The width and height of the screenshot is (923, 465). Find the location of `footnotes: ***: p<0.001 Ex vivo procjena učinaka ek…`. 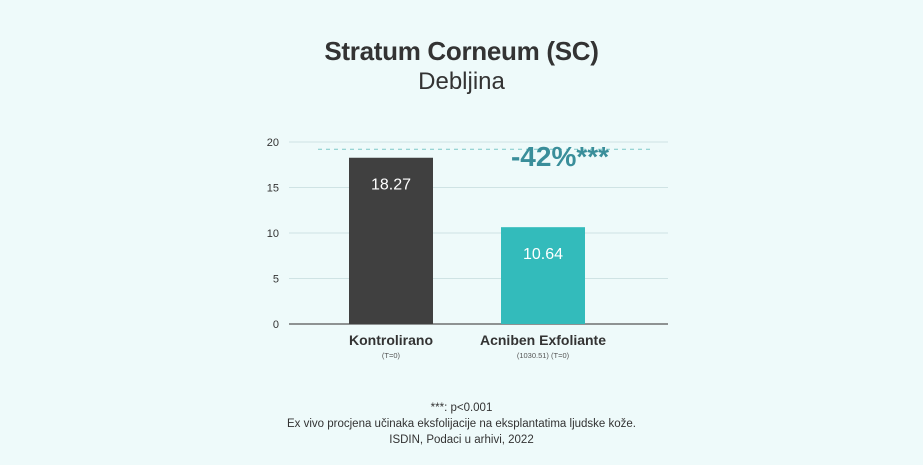

footnotes: ***: p<0.001 Ex vivo procjena učinaka ek… is located at coordinates (461, 424).